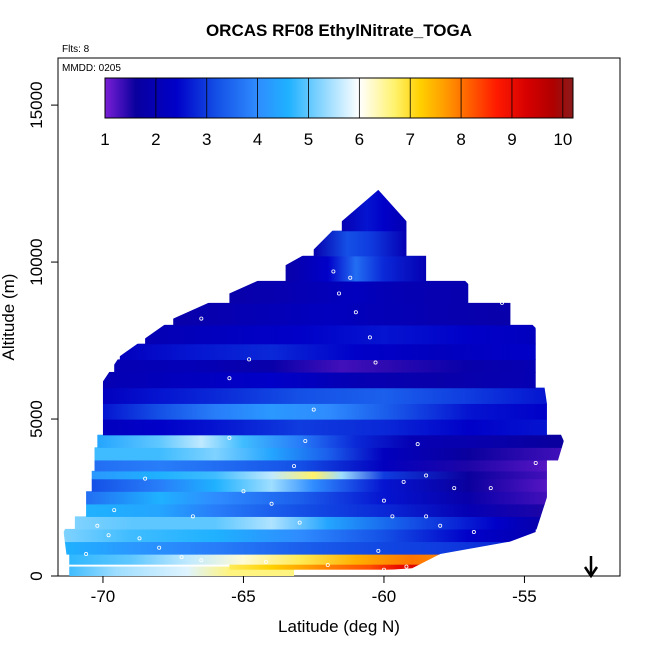  I want to click on colorbar-tick-label: 8, so click(460, 139).